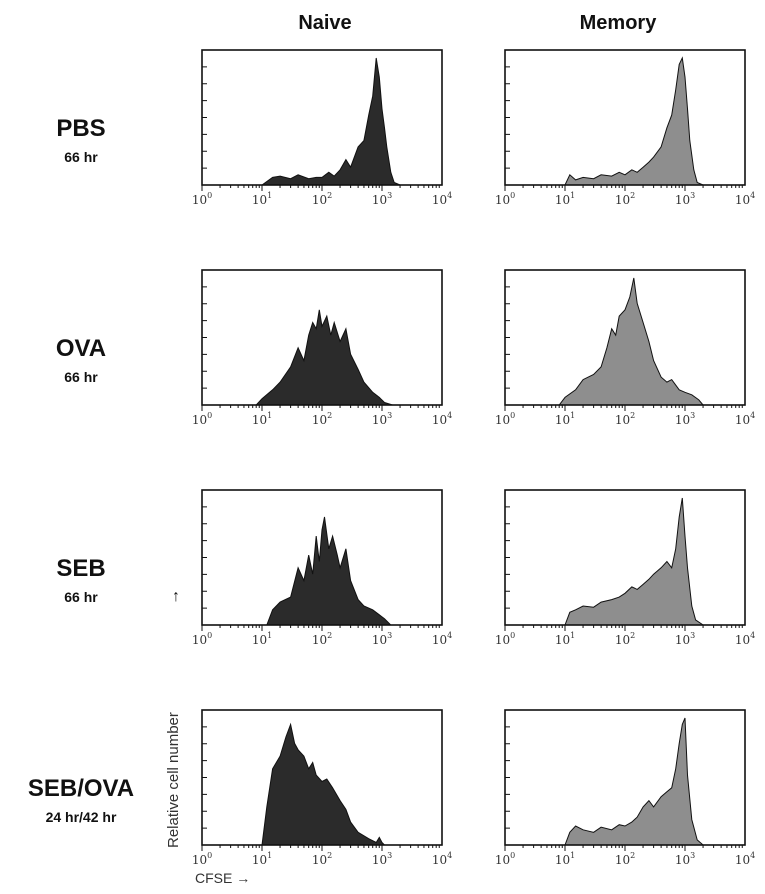  I want to click on row-label-pbs: PBS 66 hr, so click(81, 141).